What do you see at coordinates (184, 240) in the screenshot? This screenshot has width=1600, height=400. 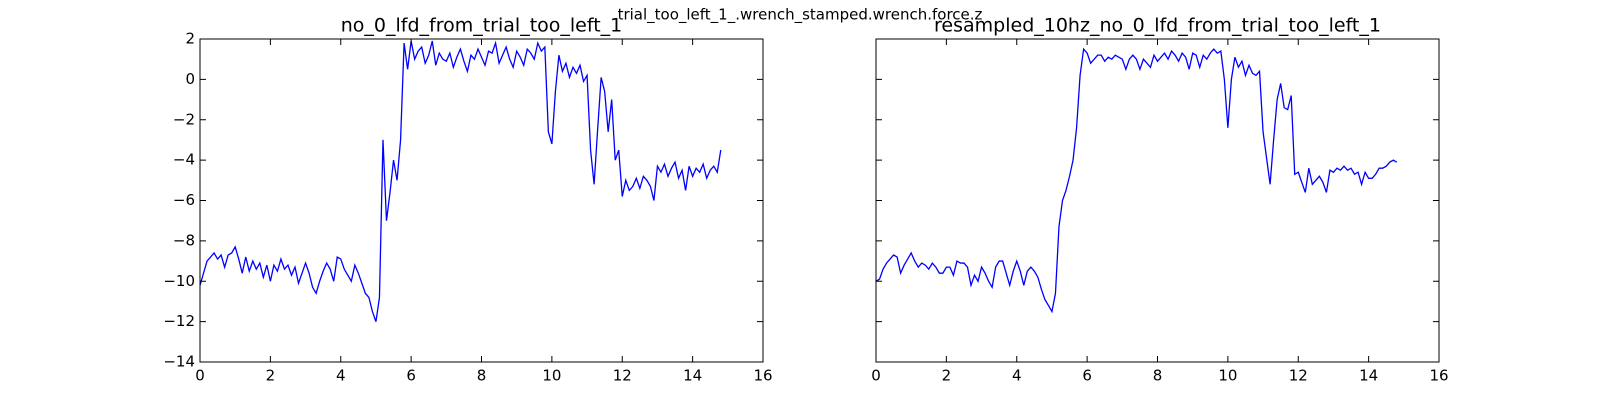 I see `y-tick-label: −8` at bounding box center [184, 240].